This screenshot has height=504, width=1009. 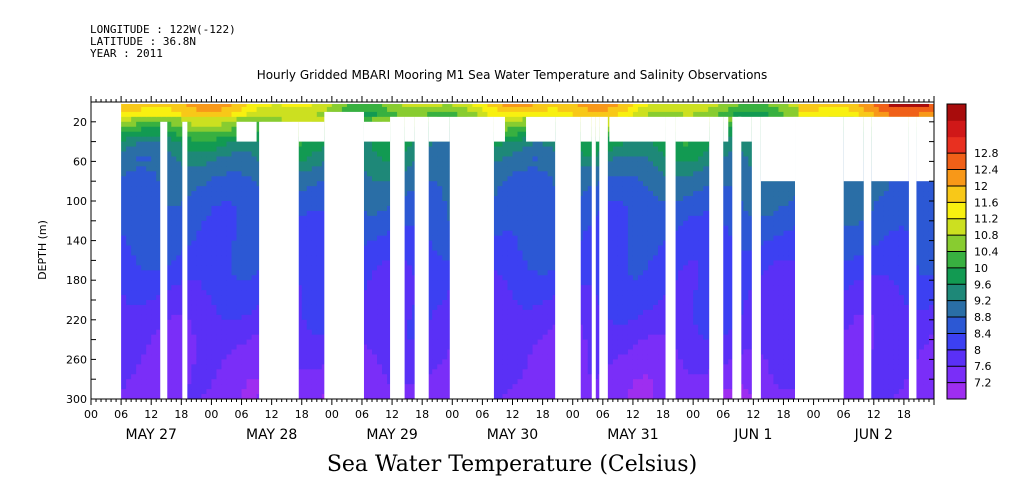 I want to click on longitude-text: LONGITUDE : 122W(-122), so click(x=163, y=29).